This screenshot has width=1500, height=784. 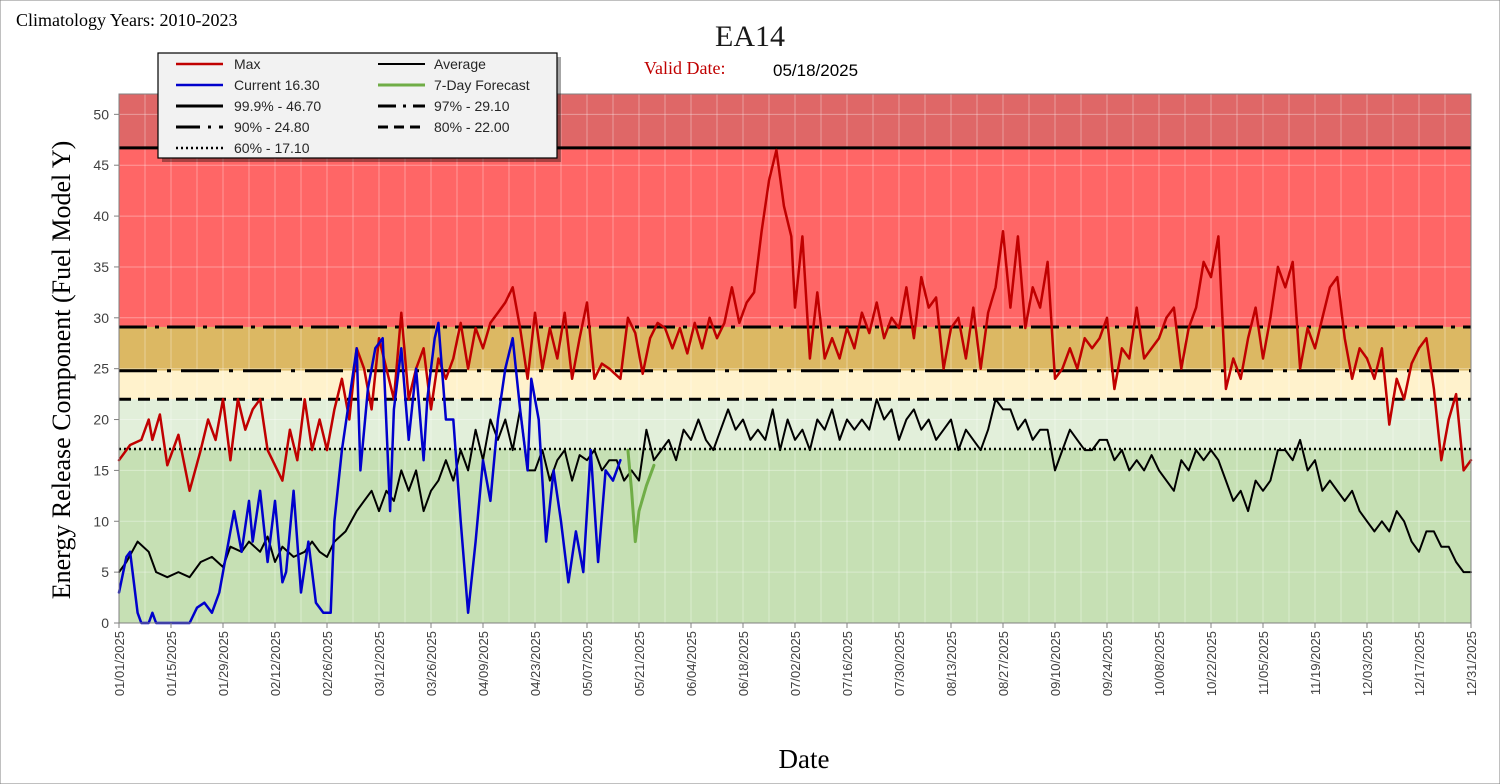 I want to click on y-tick-label: 35, so click(x=101, y=267).